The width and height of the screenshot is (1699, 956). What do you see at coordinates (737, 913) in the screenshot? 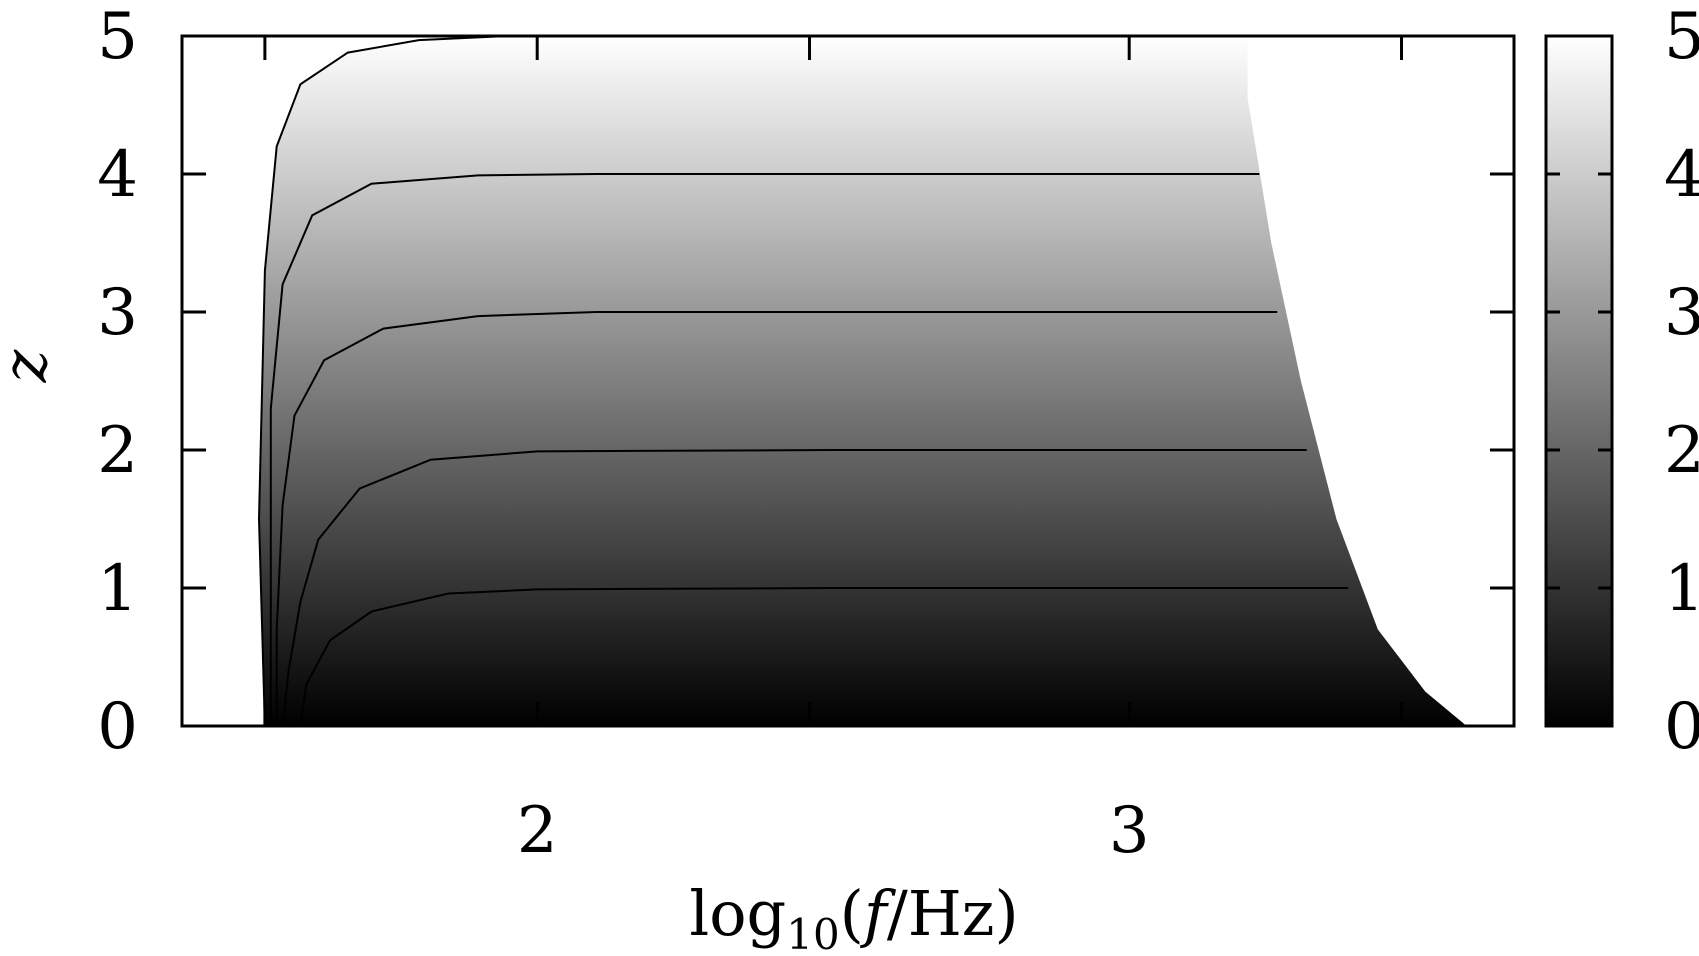
I see `x-axis-label-log: log` at bounding box center [737, 913].